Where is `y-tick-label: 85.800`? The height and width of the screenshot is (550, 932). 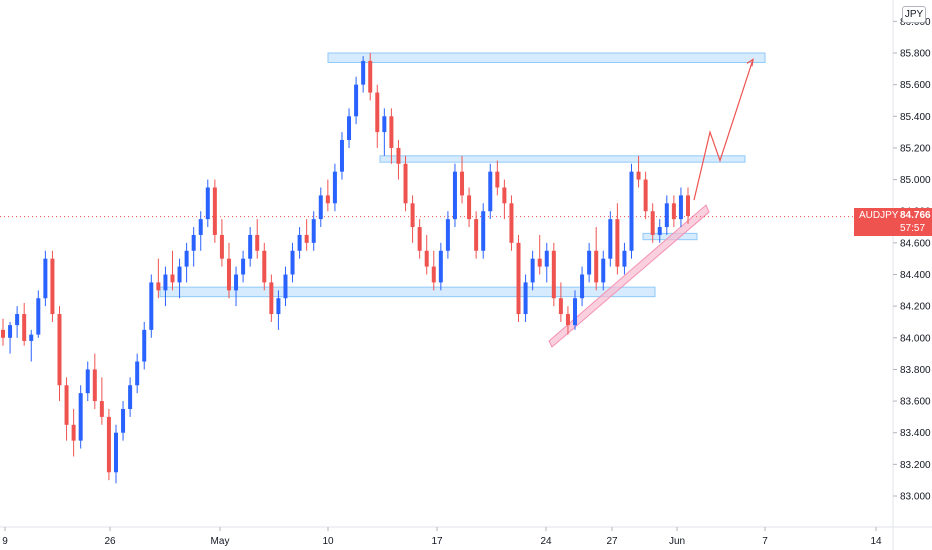
y-tick-label: 85.800 is located at coordinates (915, 54).